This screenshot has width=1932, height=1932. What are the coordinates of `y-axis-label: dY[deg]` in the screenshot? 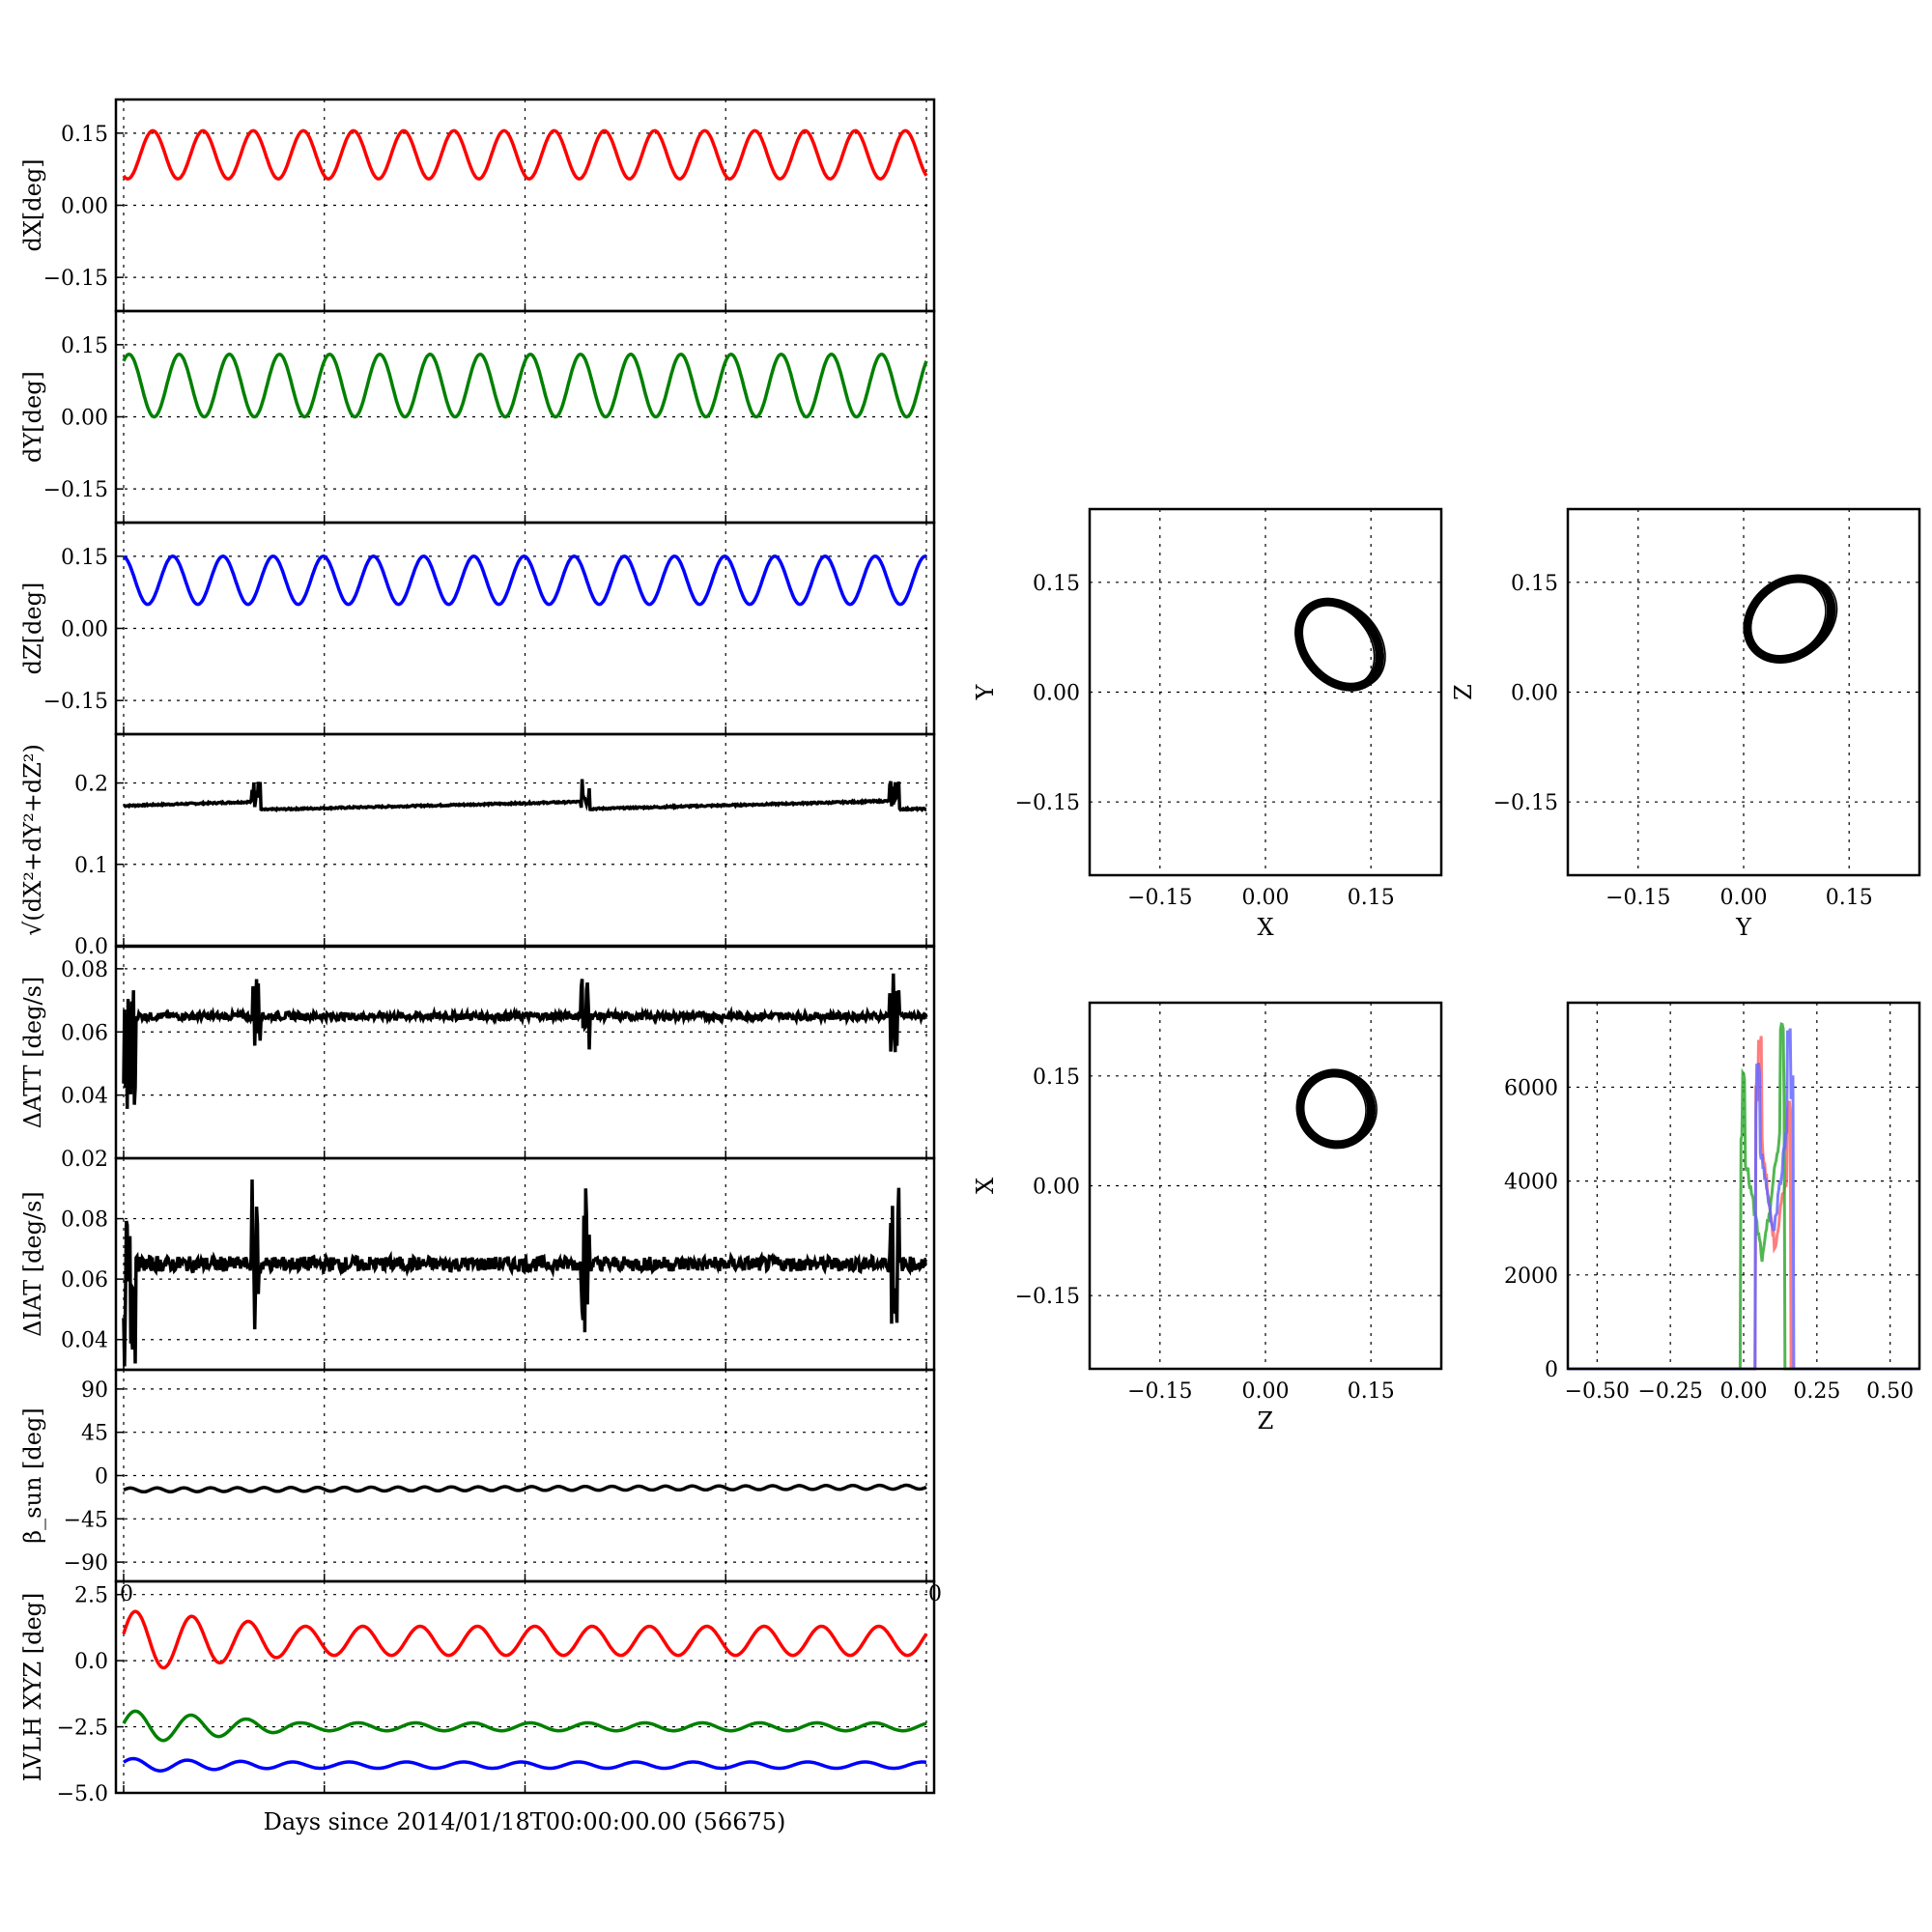 It's located at (32, 417).